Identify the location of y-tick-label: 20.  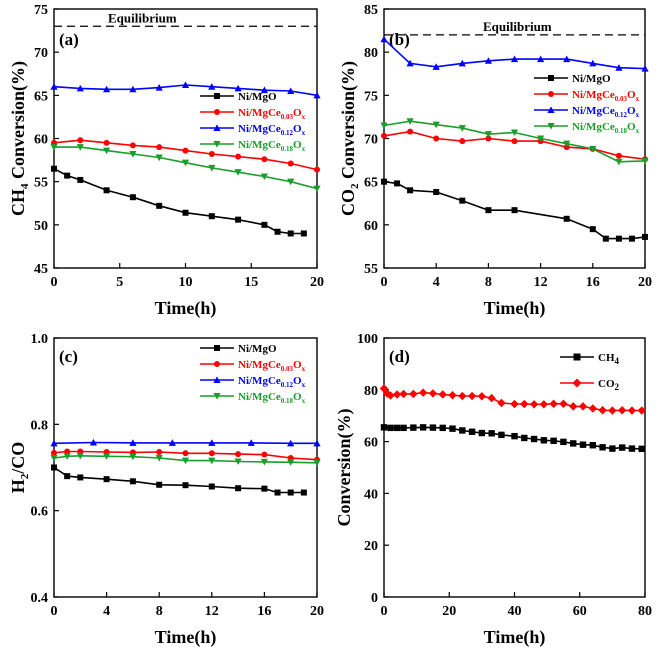
(371, 546).